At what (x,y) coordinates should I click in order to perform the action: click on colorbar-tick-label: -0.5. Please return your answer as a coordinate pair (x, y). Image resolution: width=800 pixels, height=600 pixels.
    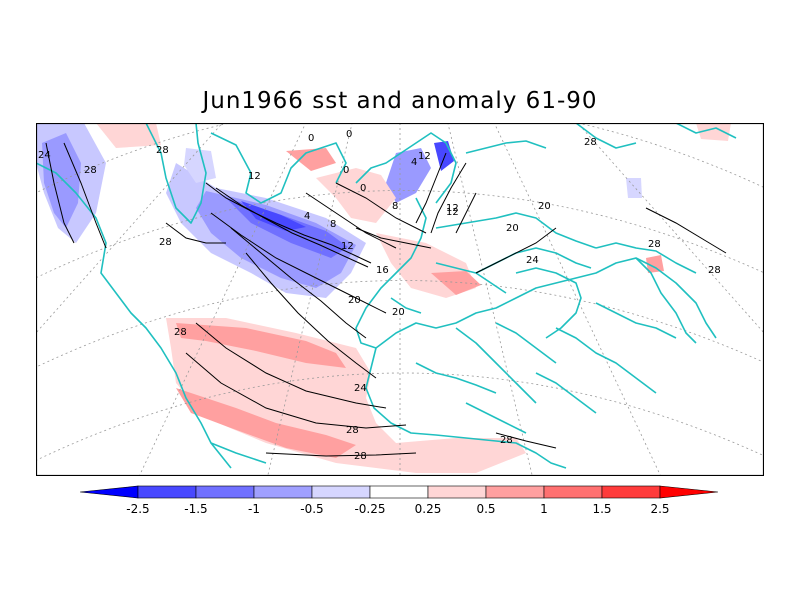
    Looking at the image, I should click on (311, 509).